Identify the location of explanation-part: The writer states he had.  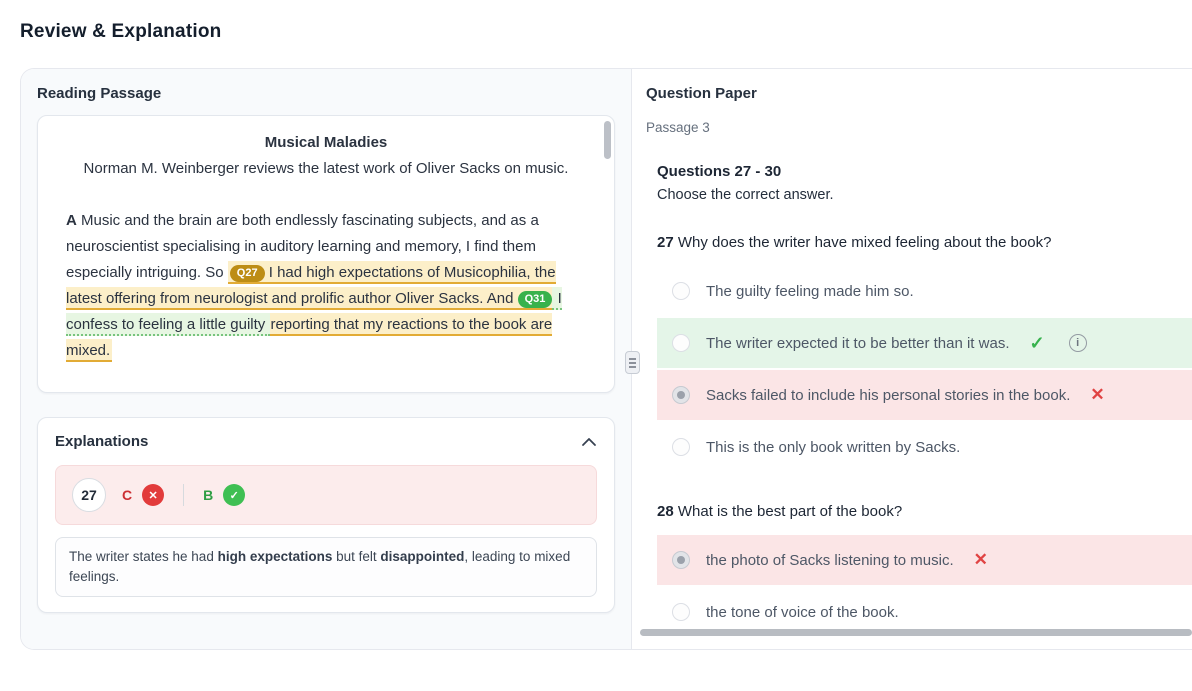
(143, 556).